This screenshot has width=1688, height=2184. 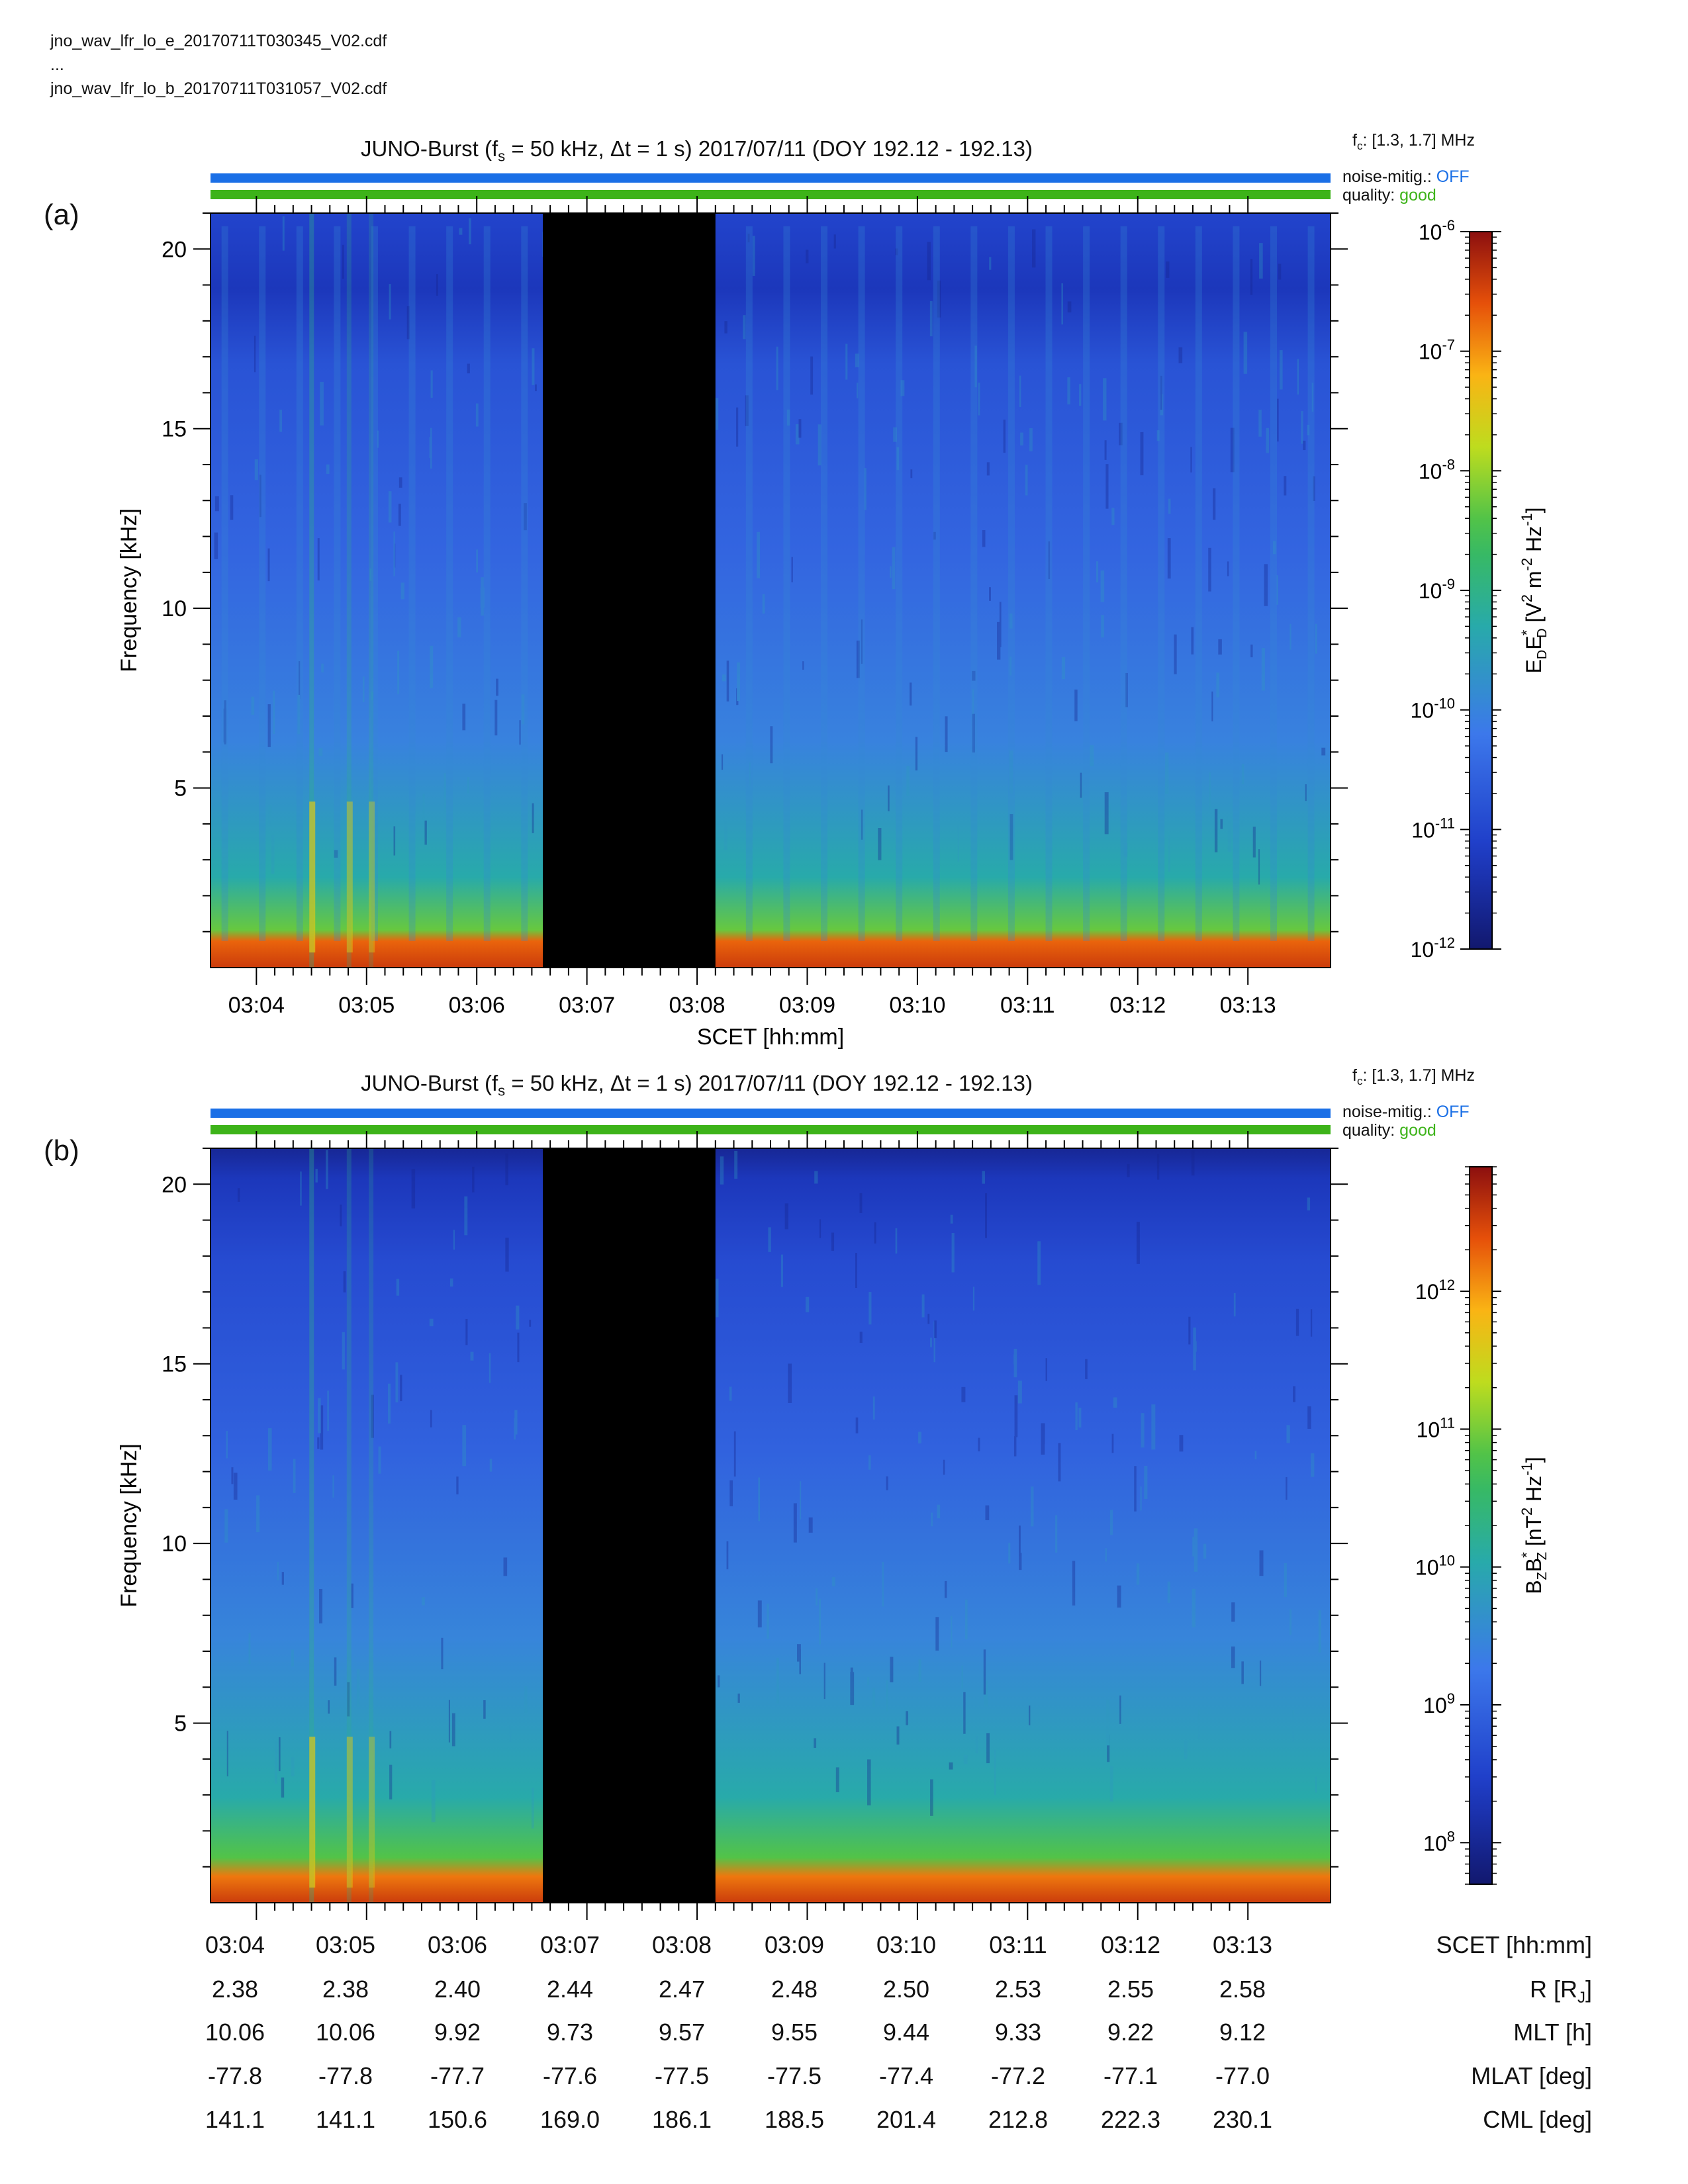 I want to click on ephemeris-cell: 2.48, so click(x=794, y=1989).